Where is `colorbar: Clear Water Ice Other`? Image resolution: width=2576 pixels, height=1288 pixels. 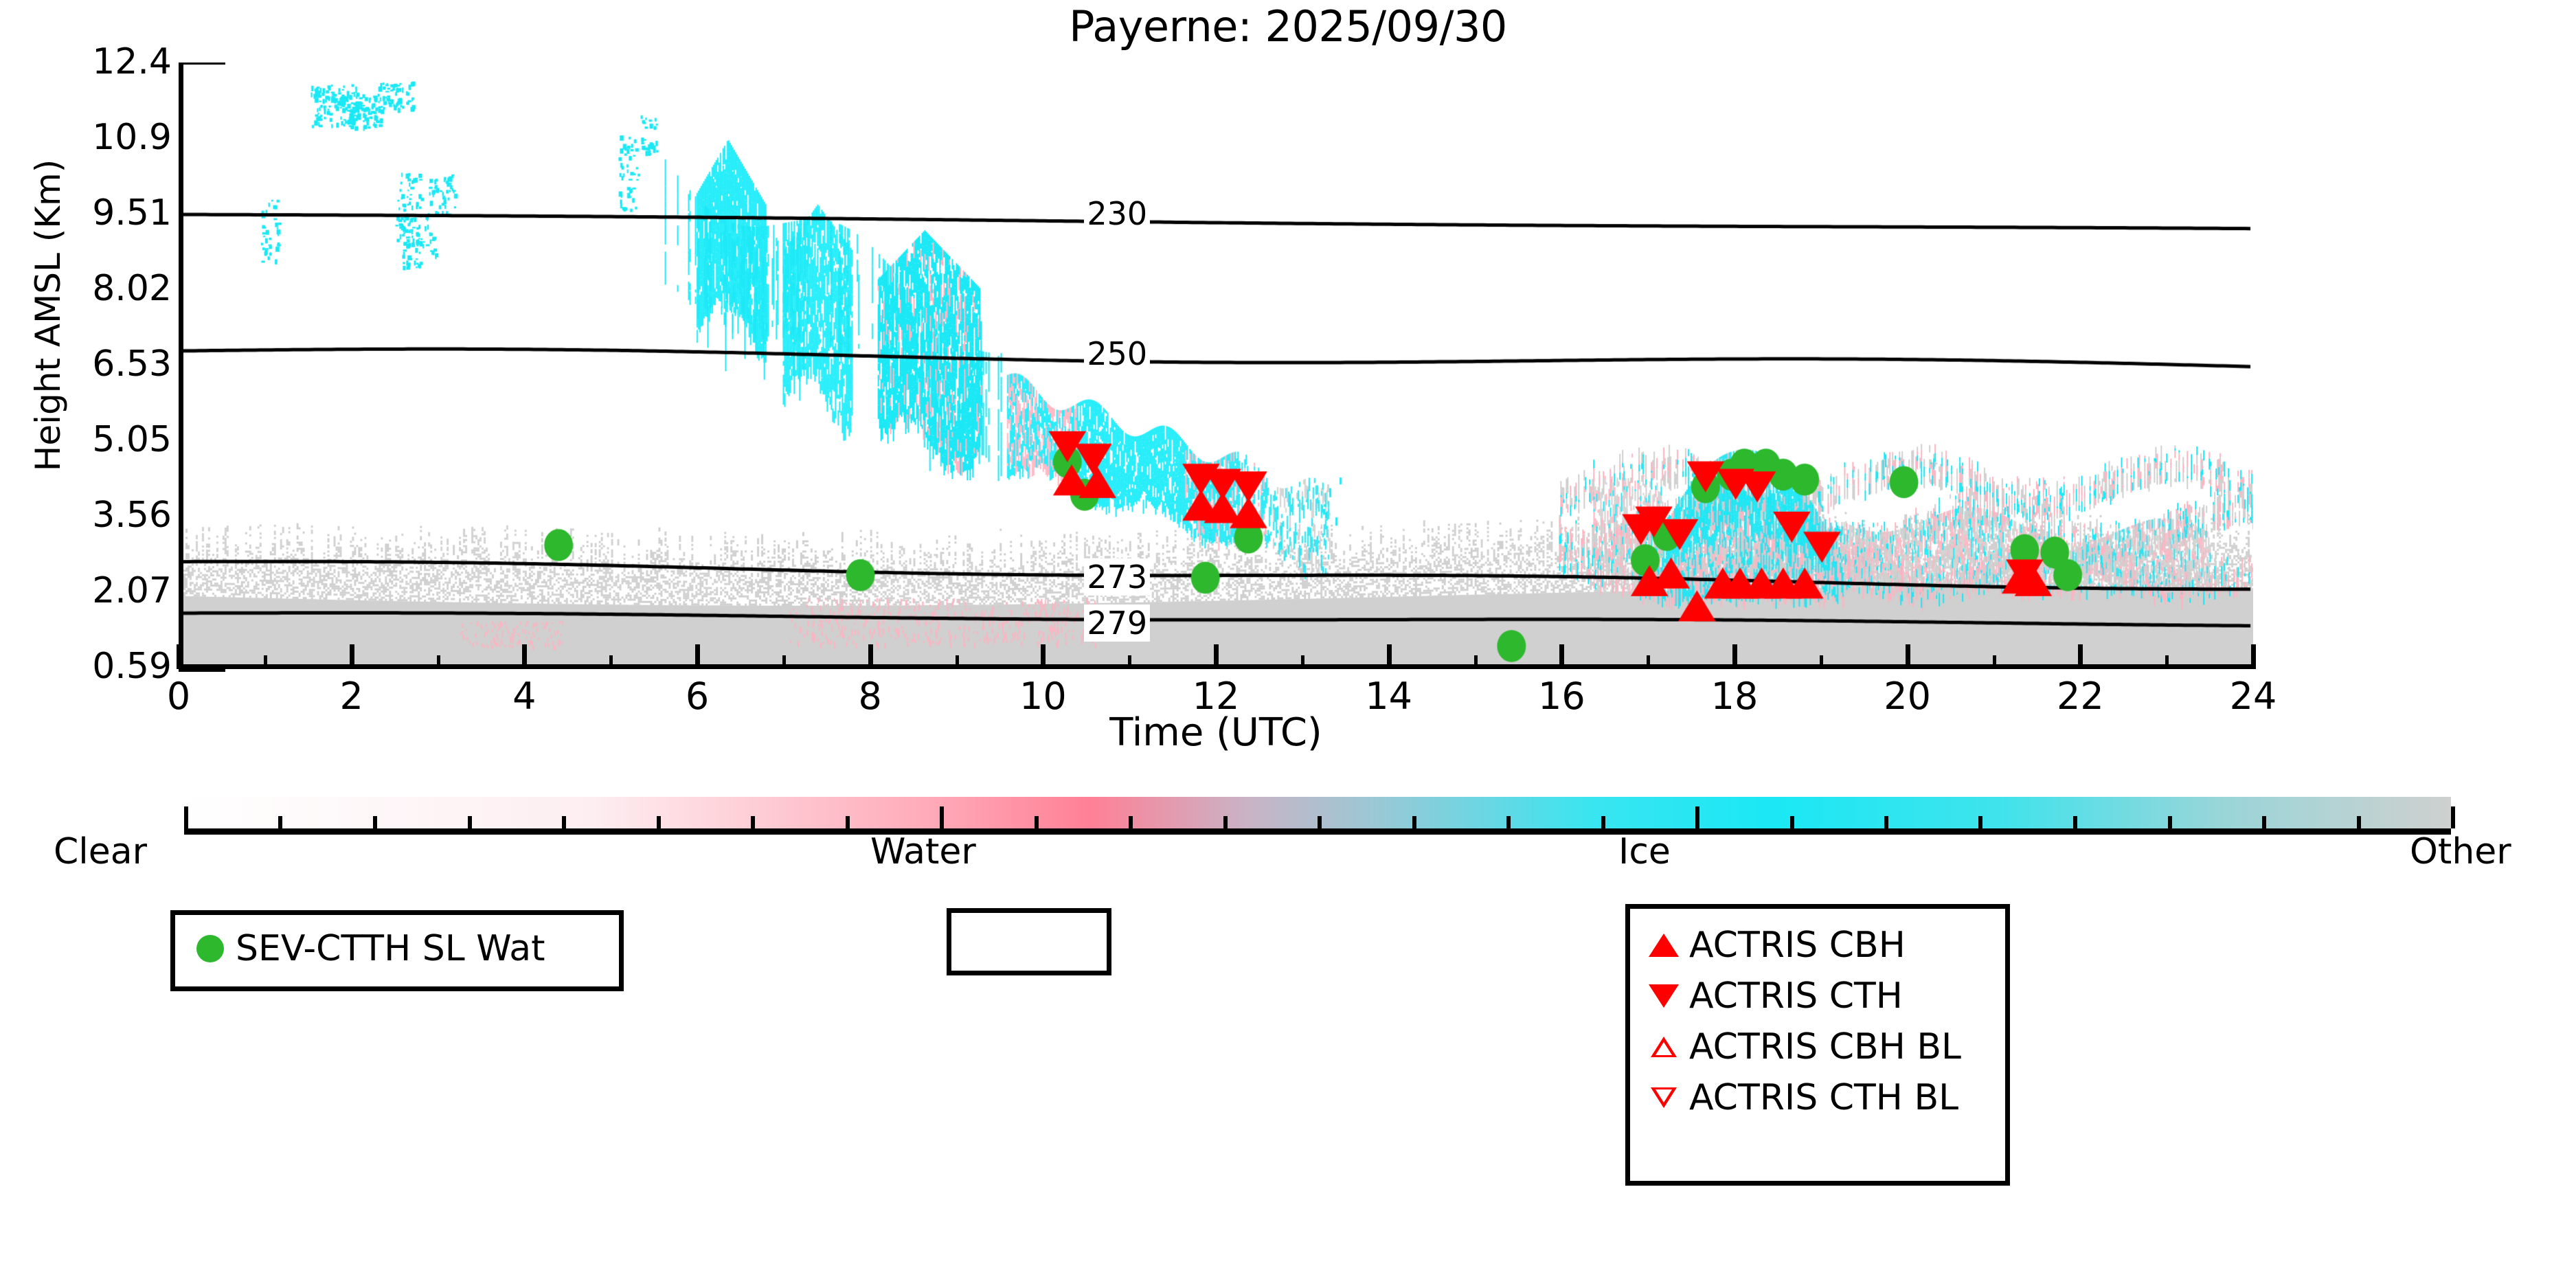 colorbar: Clear Water Ice Other is located at coordinates (1282, 834).